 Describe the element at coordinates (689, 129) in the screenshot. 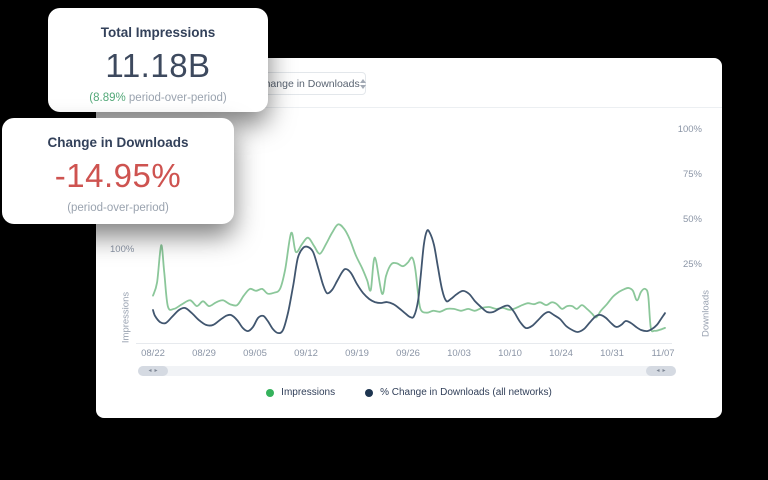

I see `right-axis-tick-label: 100%` at that location.